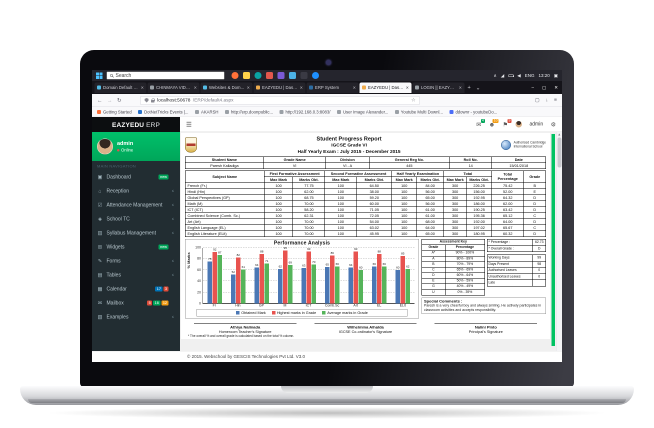  Describe the element at coordinates (100, 100) in the screenshot. I see `back-icon: ←` at that location.